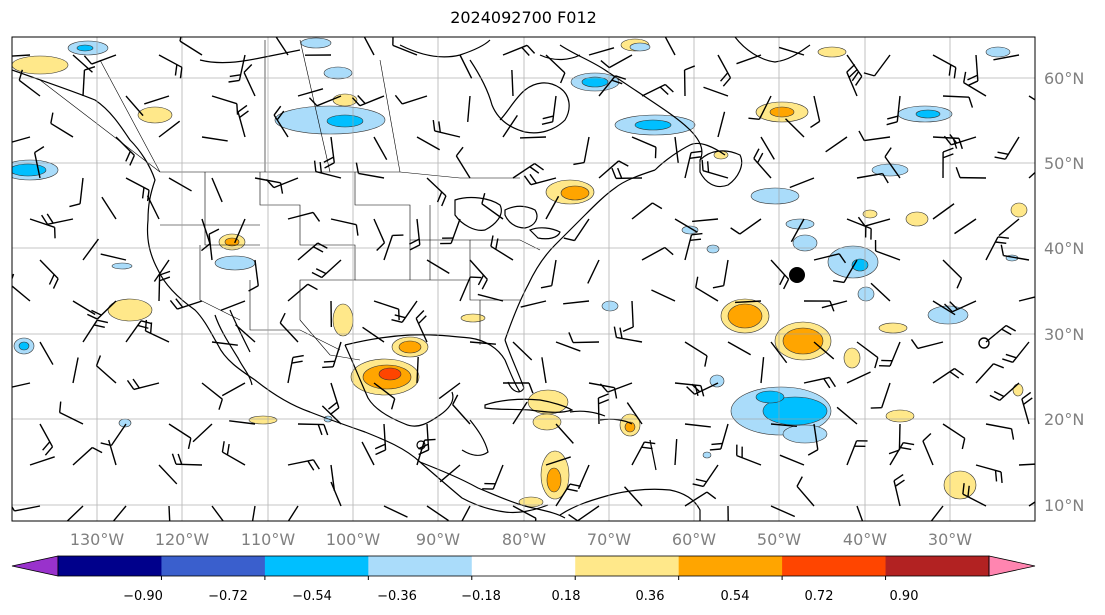 This screenshot has width=1105, height=615. Describe the element at coordinates (1012, 566) in the screenshot. I see `colorbar-extend-max` at that location.